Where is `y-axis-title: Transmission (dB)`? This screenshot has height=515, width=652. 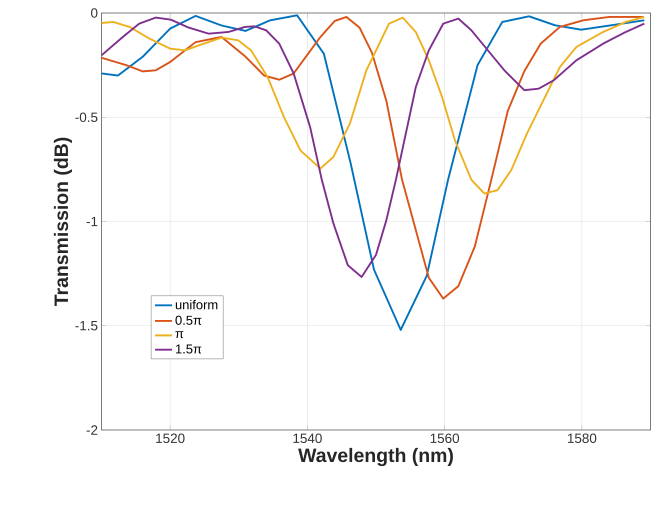 y-axis-title: Transmission (dB) is located at coordinates (63, 222).